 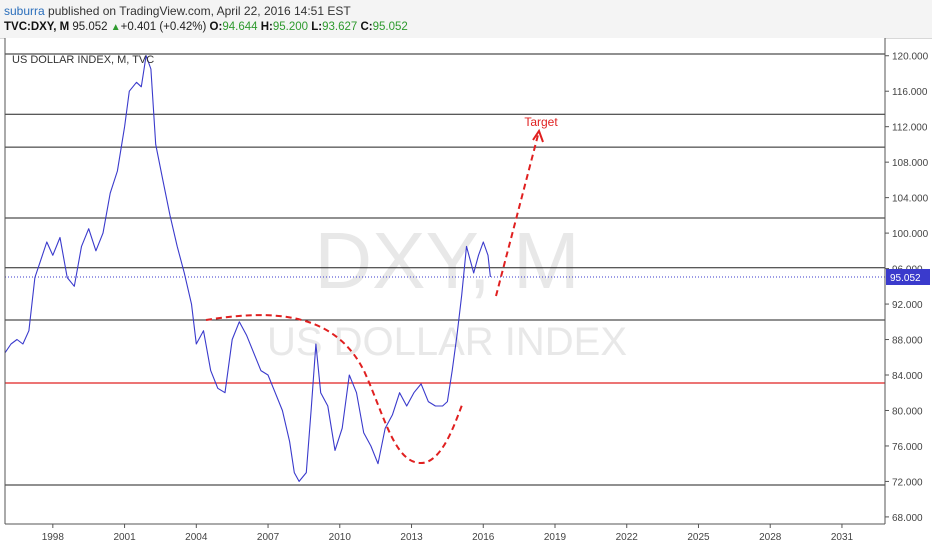 I want to click on close-value: 95.052, so click(x=390, y=27).